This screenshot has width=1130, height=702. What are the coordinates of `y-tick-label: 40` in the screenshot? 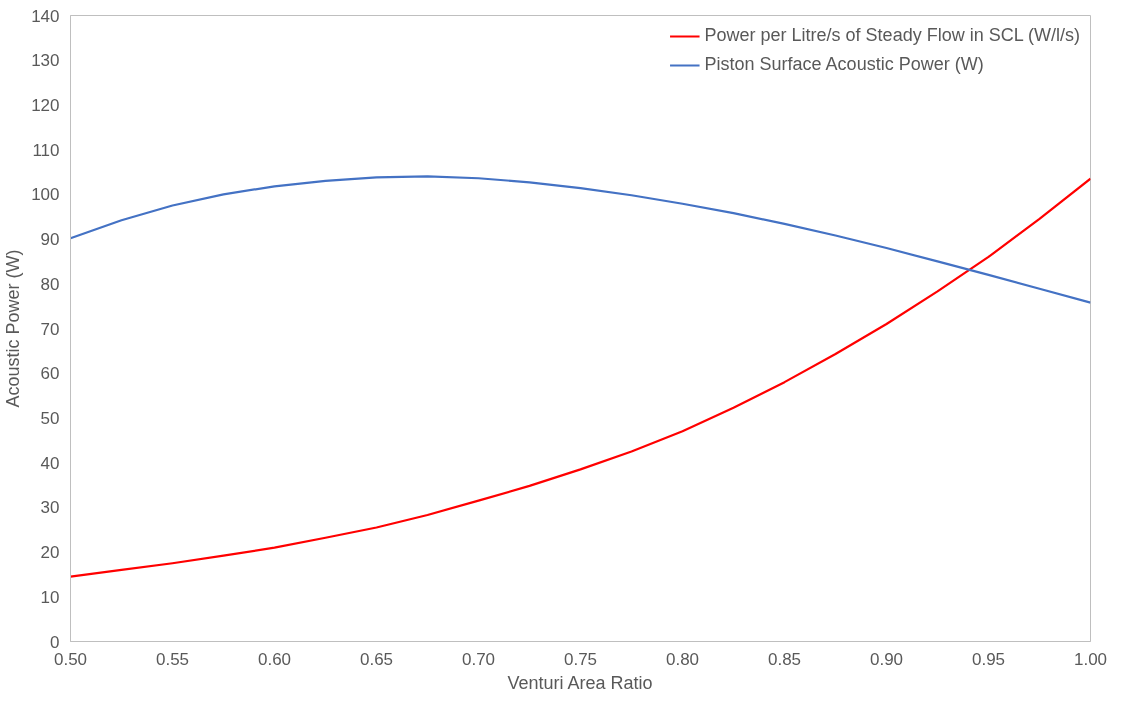 It's located at (50, 463).